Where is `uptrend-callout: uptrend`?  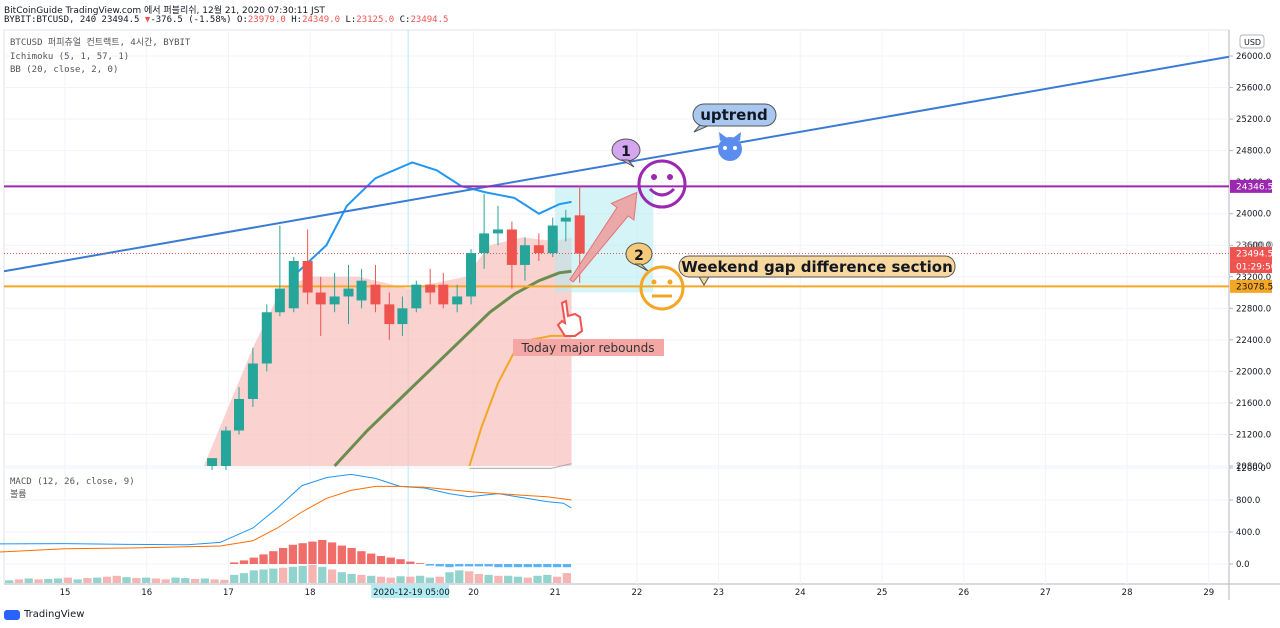
uptrend-callout: uptrend is located at coordinates (734, 118).